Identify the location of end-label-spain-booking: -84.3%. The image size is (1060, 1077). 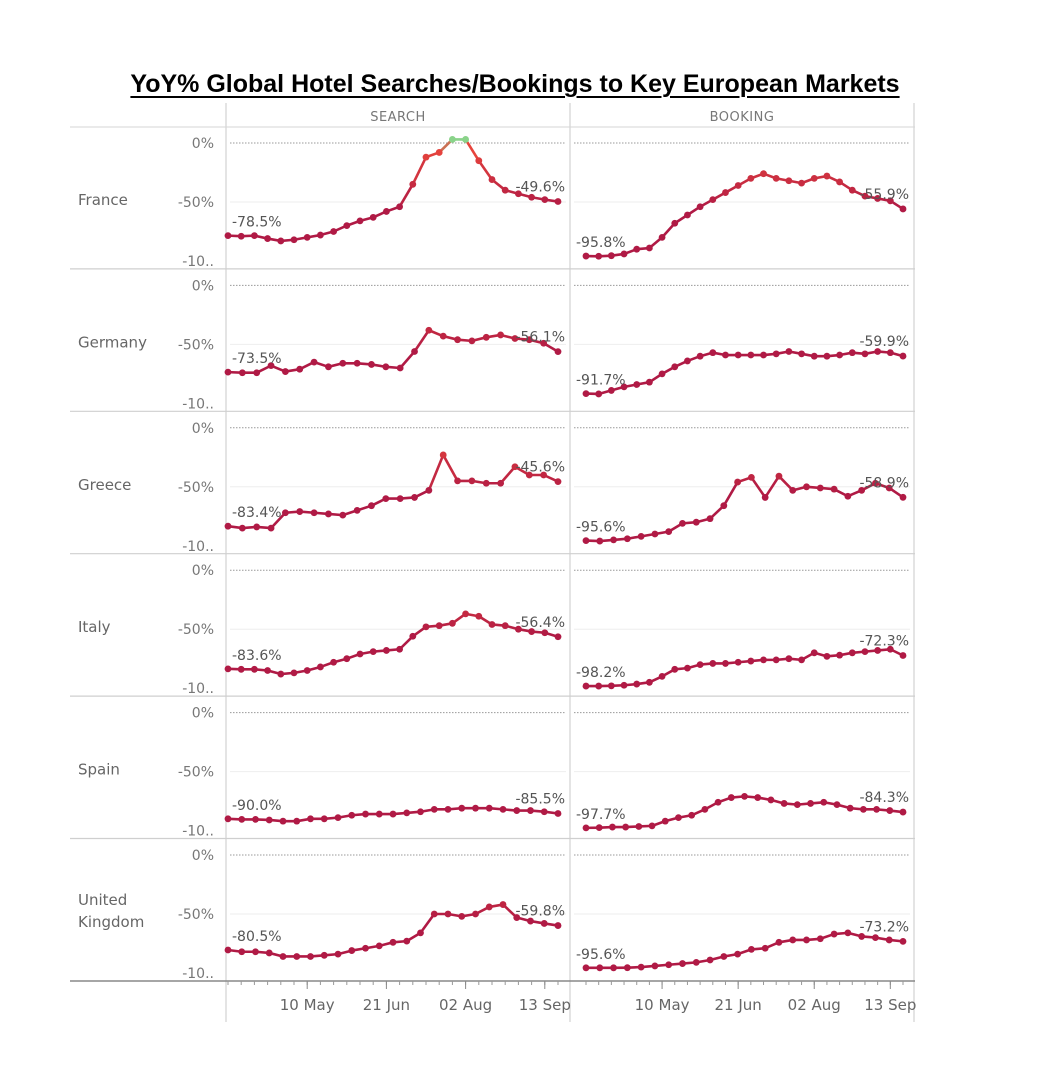
(884, 798).